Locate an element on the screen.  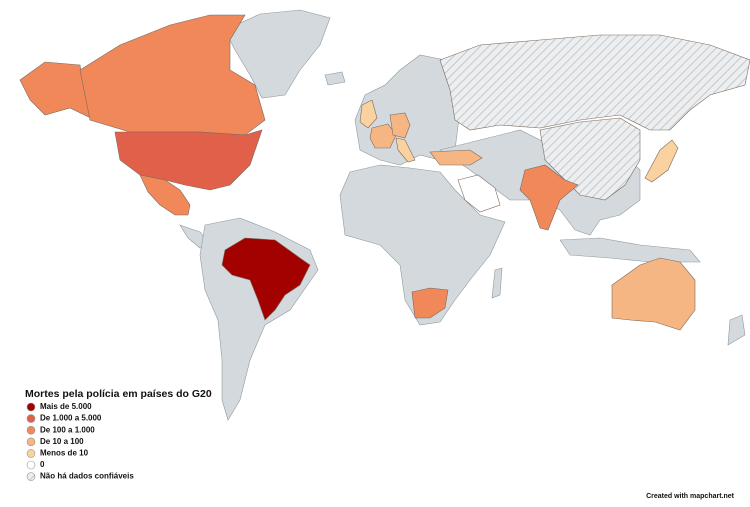
credit: Created with mapchart.net is located at coordinates (690, 496).